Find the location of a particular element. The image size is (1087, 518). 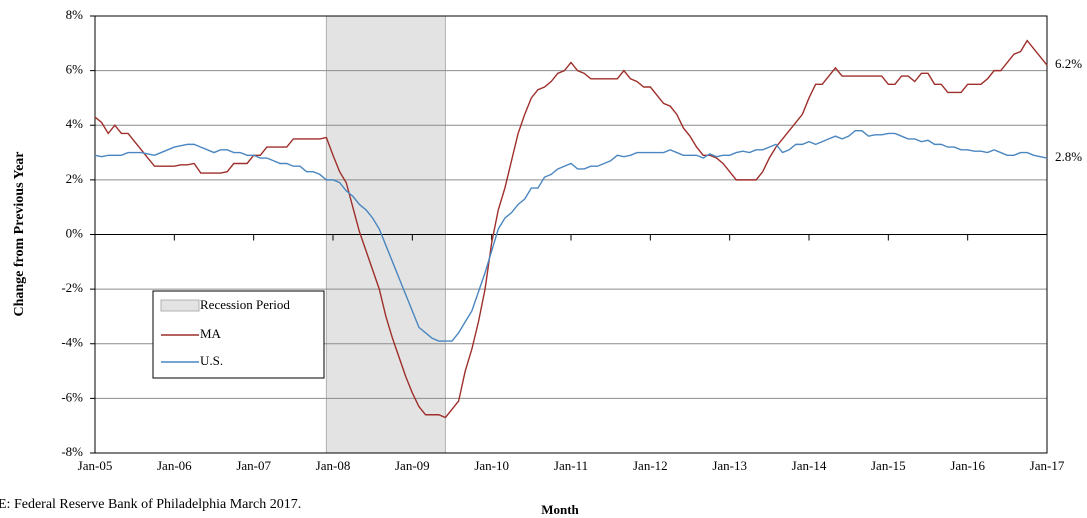

y-axis-label: Change from Previous Year is located at coordinates (19, 234).